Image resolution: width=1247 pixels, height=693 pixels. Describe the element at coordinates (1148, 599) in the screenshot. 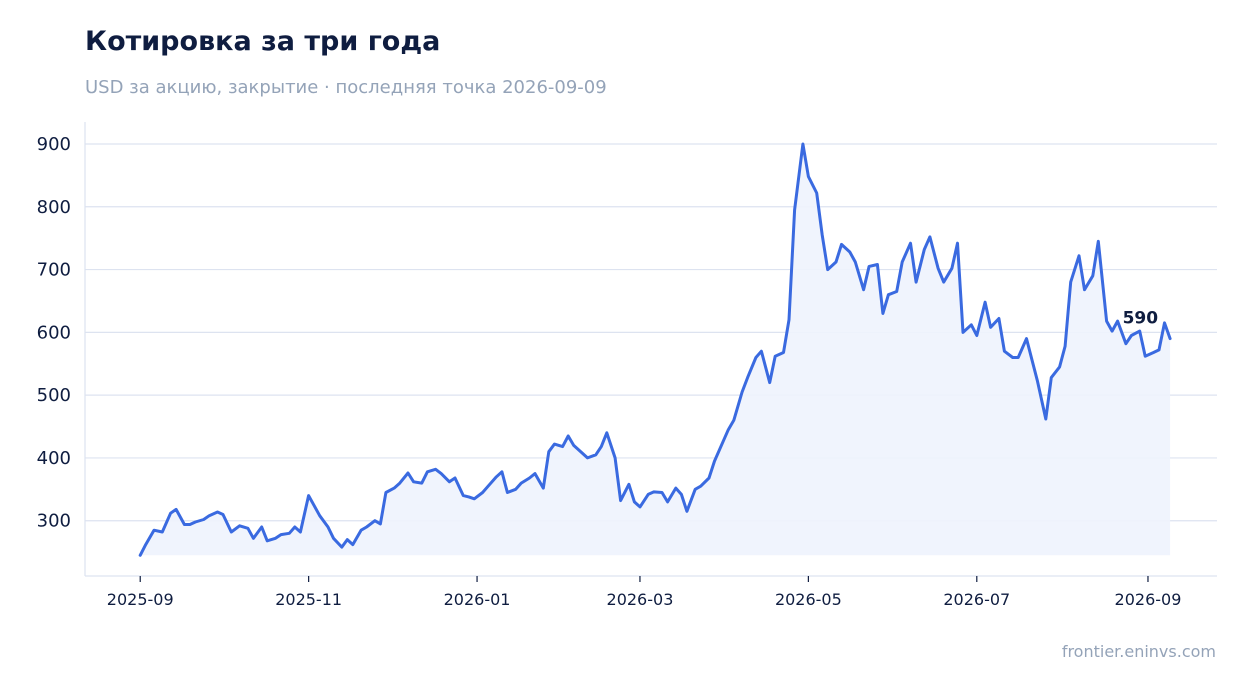

I see `x-tick-label: 2026-09` at that location.